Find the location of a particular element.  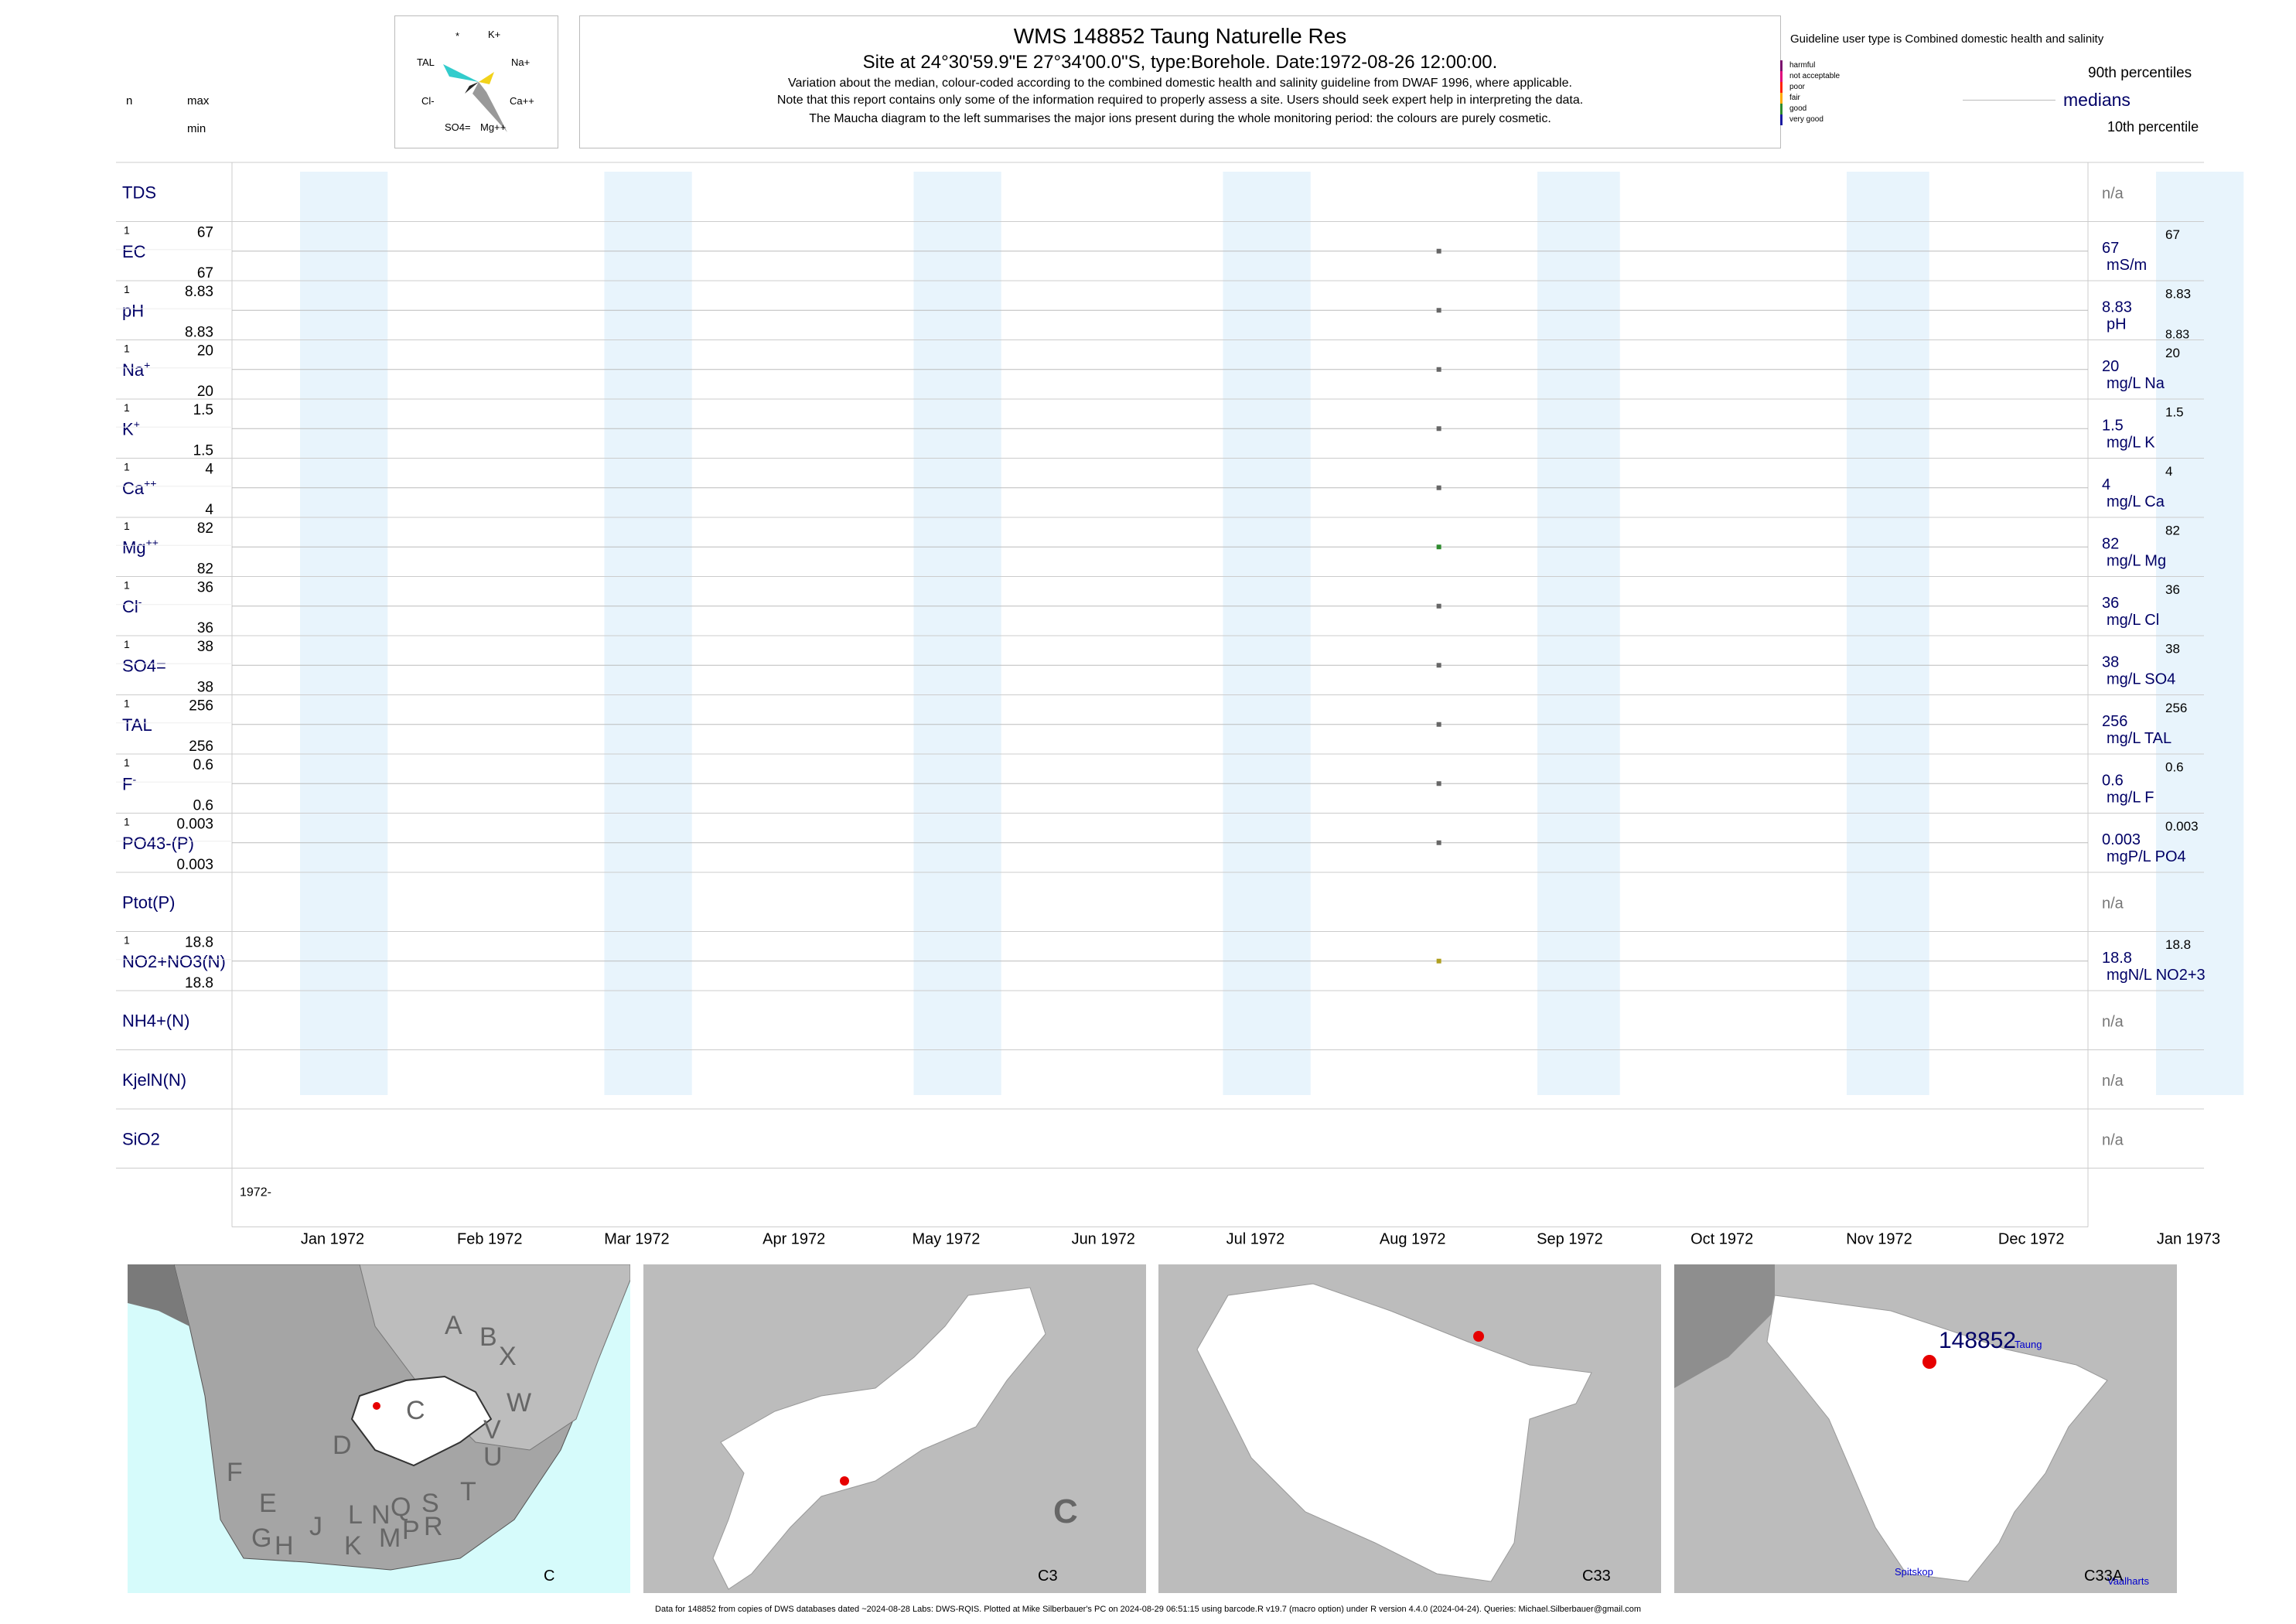

row-min: 36 is located at coordinates (205, 628).